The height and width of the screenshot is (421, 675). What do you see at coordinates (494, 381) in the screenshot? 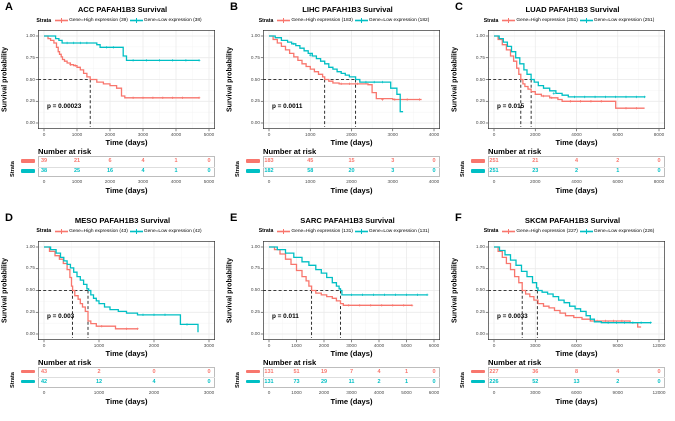
I see `risk-count: 226` at bounding box center [494, 381].